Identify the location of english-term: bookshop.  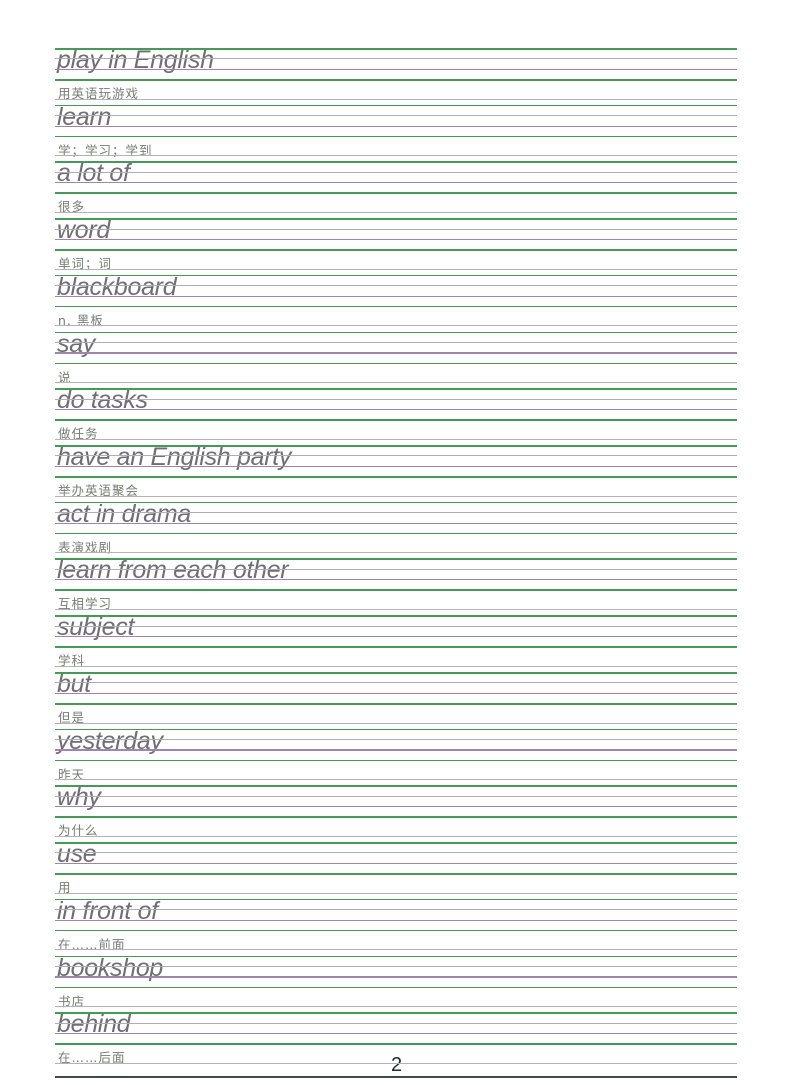
(110, 967).